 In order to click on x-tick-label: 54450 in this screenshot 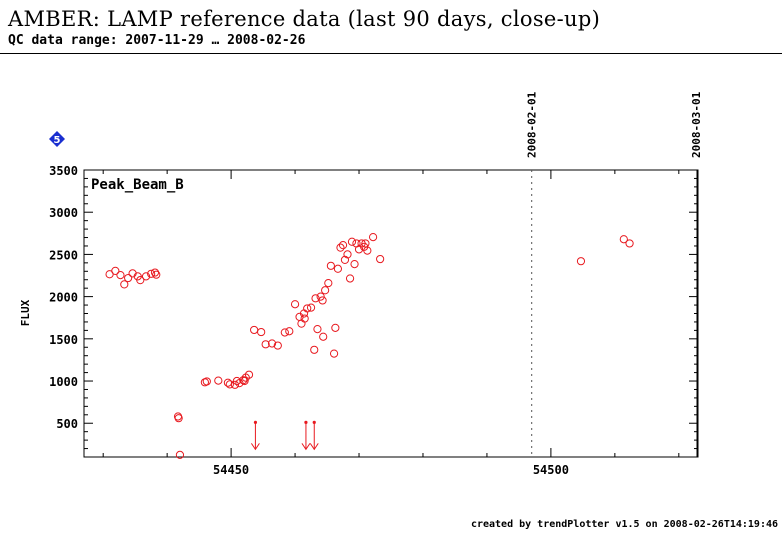, I will do `click(231, 470)`.